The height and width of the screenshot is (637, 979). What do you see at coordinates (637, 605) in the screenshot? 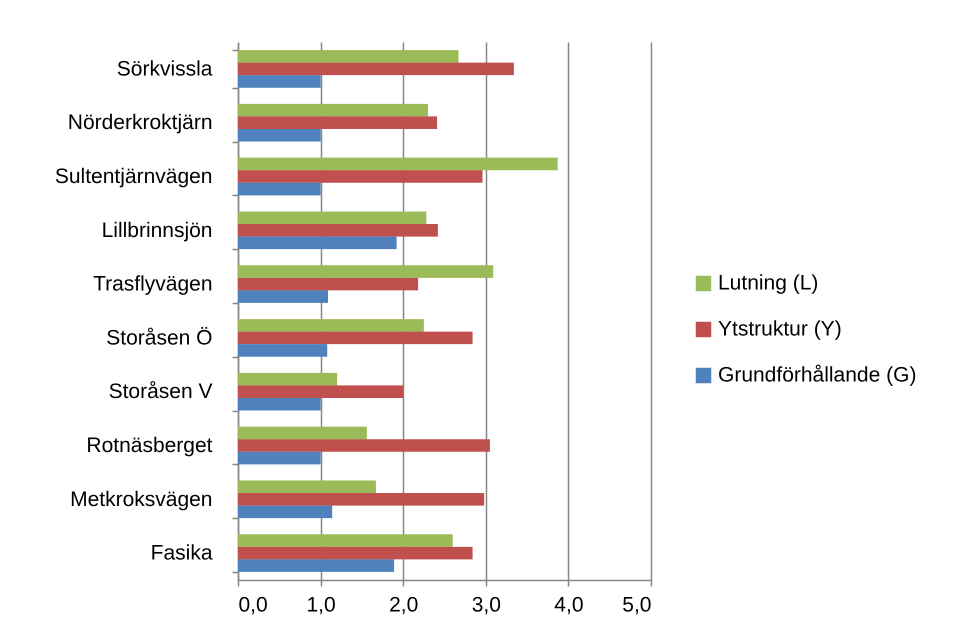
I see `x-tick-label: 5,0` at bounding box center [637, 605].